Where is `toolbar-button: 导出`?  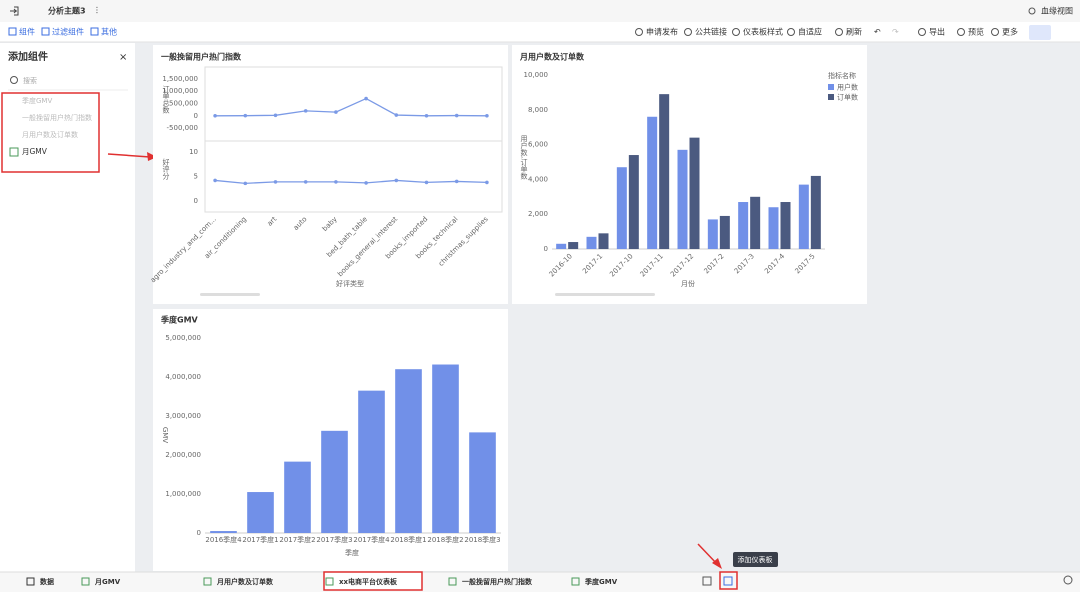 toolbar-button: 导出 is located at coordinates (937, 32).